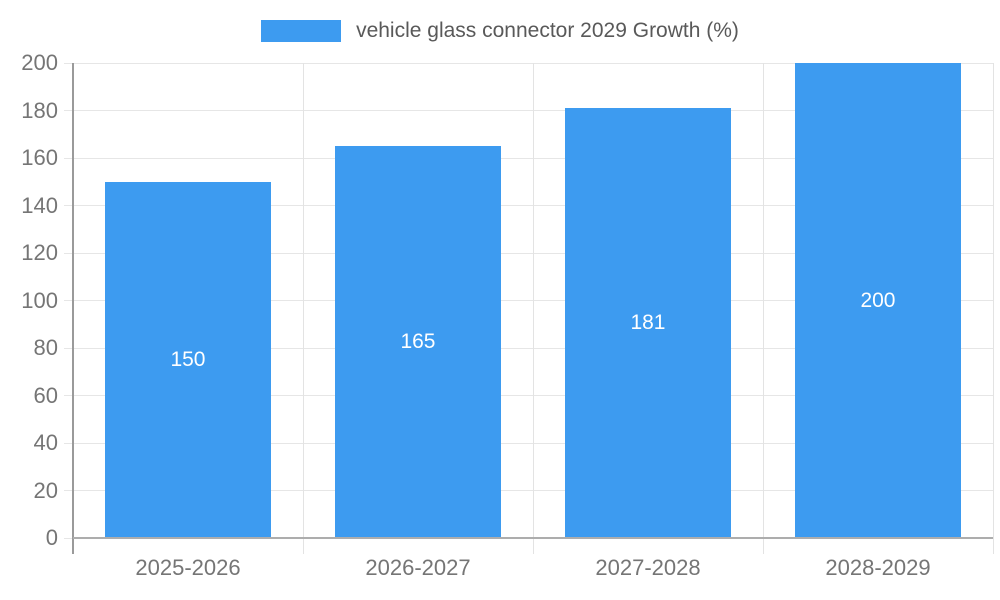 Image resolution: width=1000 pixels, height=600 pixels. Describe the element at coordinates (51, 537) in the screenshot. I see `y-tick-label: 0` at that location.